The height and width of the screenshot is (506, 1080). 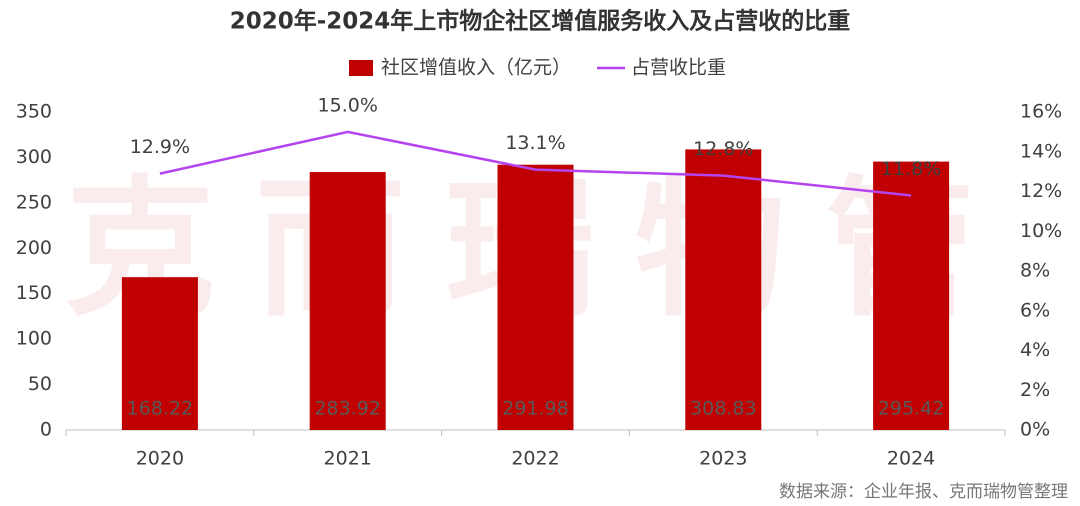 What do you see at coordinates (535, 409) in the screenshot?
I see `bar-value-label: 291.98` at bounding box center [535, 409].